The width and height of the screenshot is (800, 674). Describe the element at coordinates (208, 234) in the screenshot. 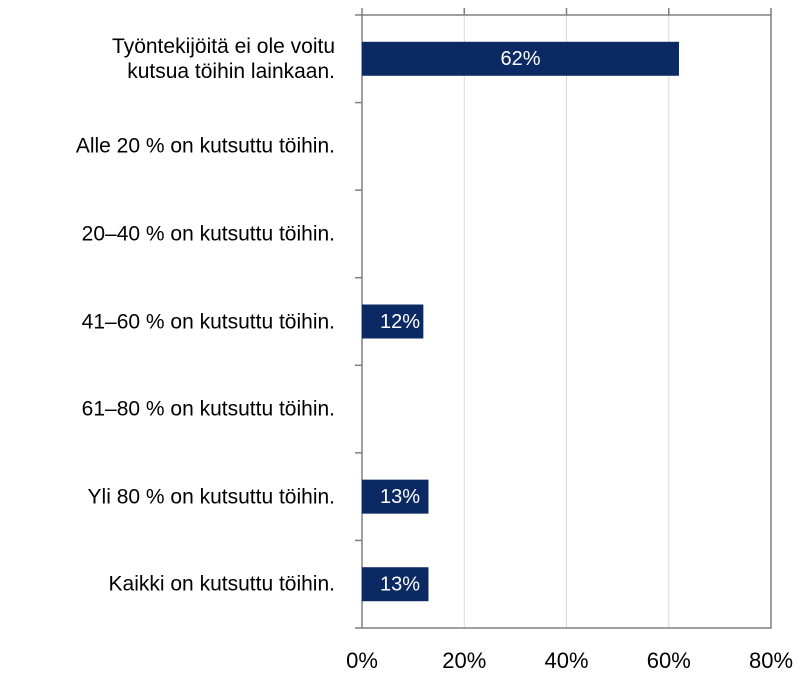

I see `category-label: 20–40 % on kutsuttu töihin.` at that location.